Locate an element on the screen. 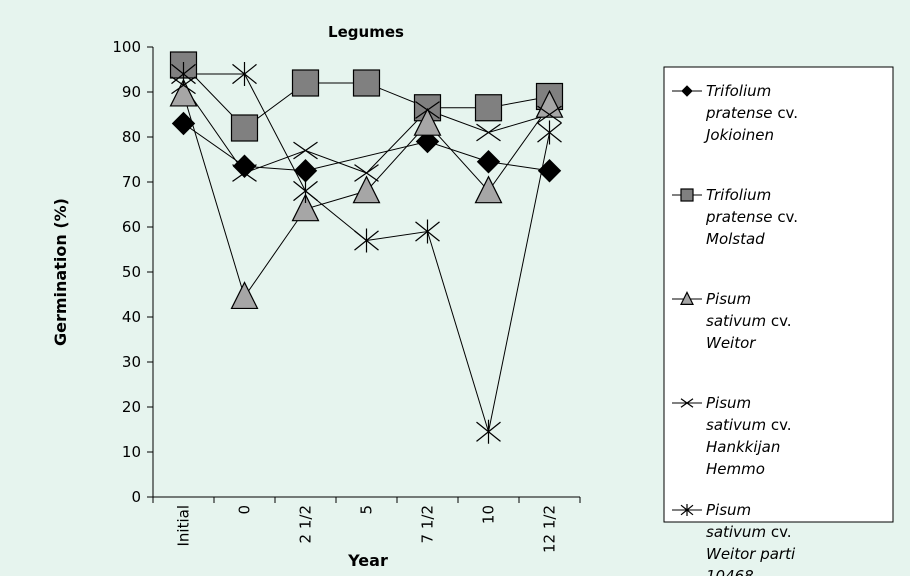 The width and height of the screenshot is (910, 576). legend-label-part: Jokioinen is located at coordinates (738, 135).